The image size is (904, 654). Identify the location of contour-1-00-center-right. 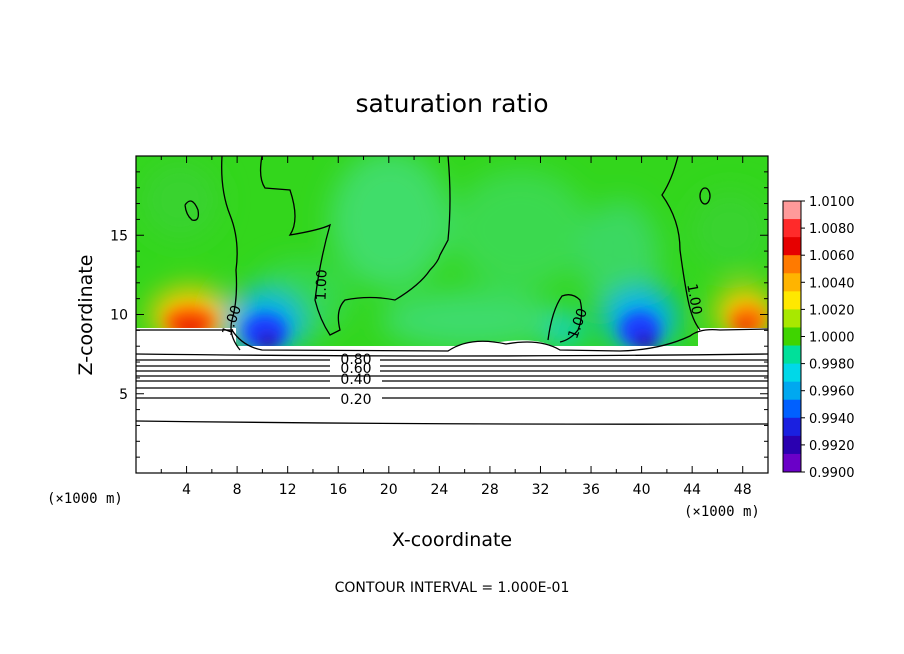
(565, 318).